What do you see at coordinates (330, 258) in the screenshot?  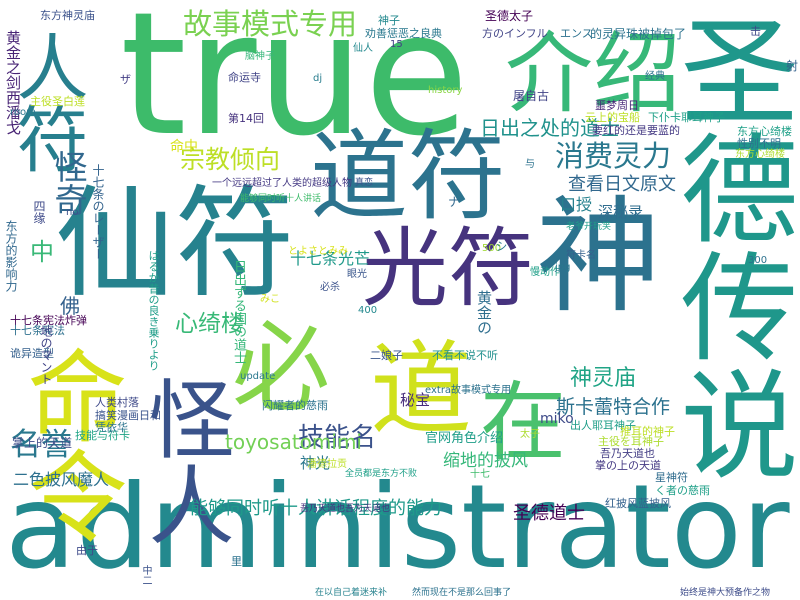 I see `cloud-word: 十七条光芒` at bounding box center [330, 258].